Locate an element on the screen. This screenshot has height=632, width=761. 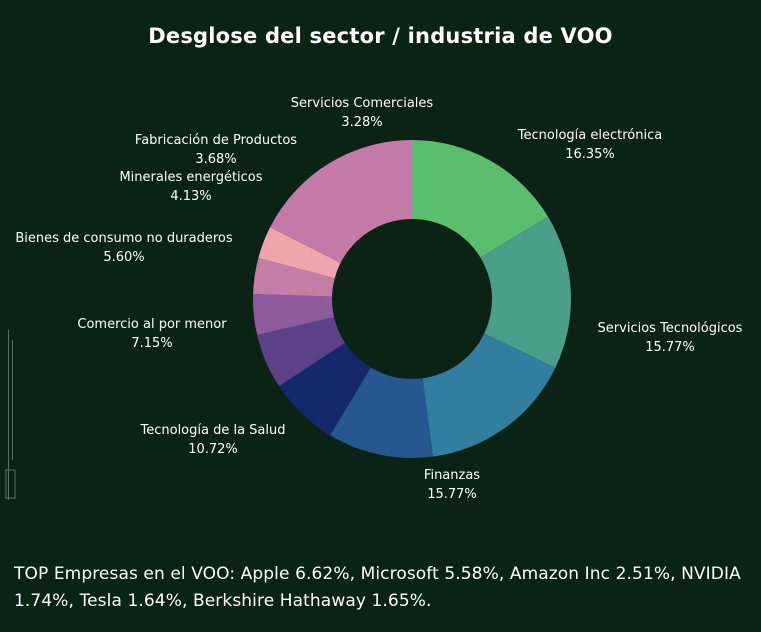
slice-label: Bienes de consumo no duraderos 5.60% is located at coordinates (123, 248).